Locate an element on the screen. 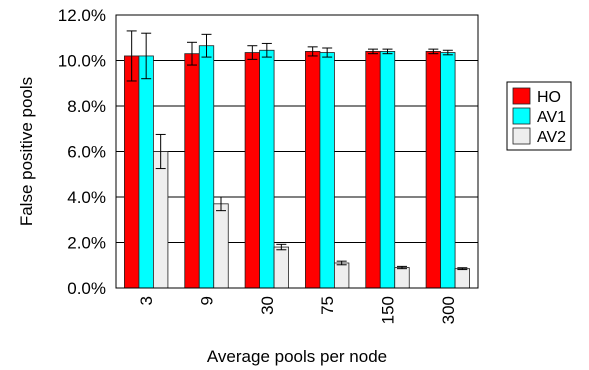  legend-label-av1: AV1 is located at coordinates (551, 117).